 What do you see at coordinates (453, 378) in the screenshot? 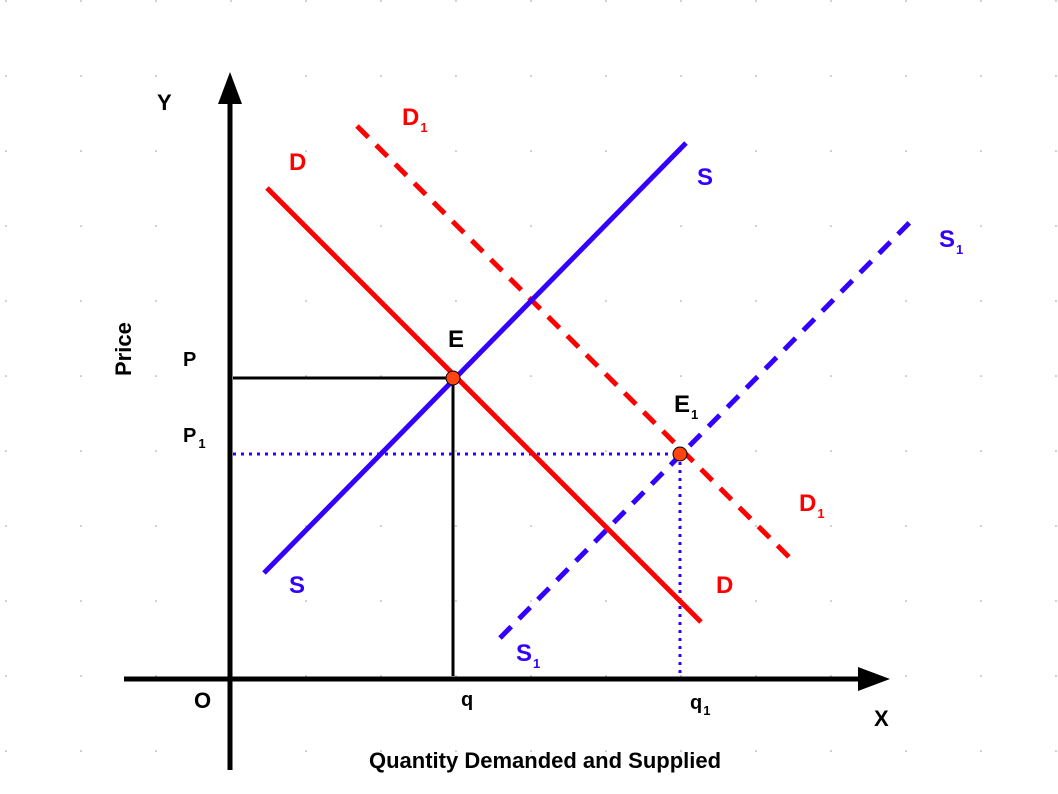
I see `equilibrium-point-e` at bounding box center [453, 378].